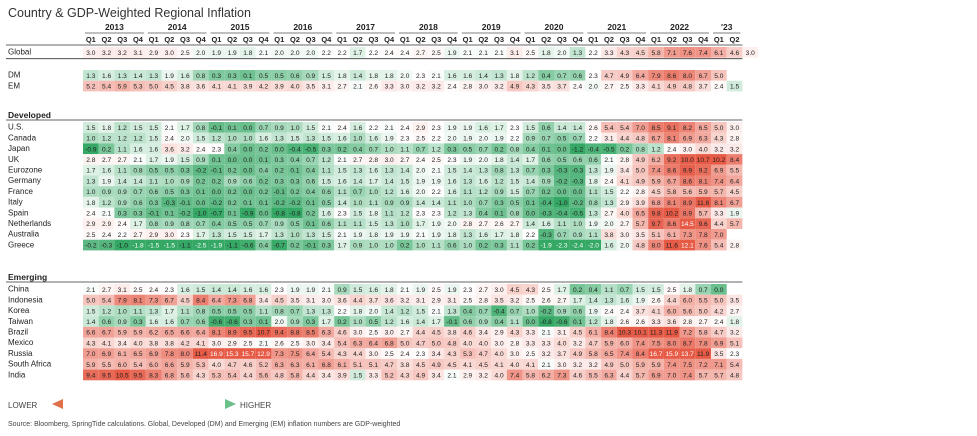  Describe the element at coordinates (154, 39) in the screenshot. I see `quarter-header: Q1` at that location.